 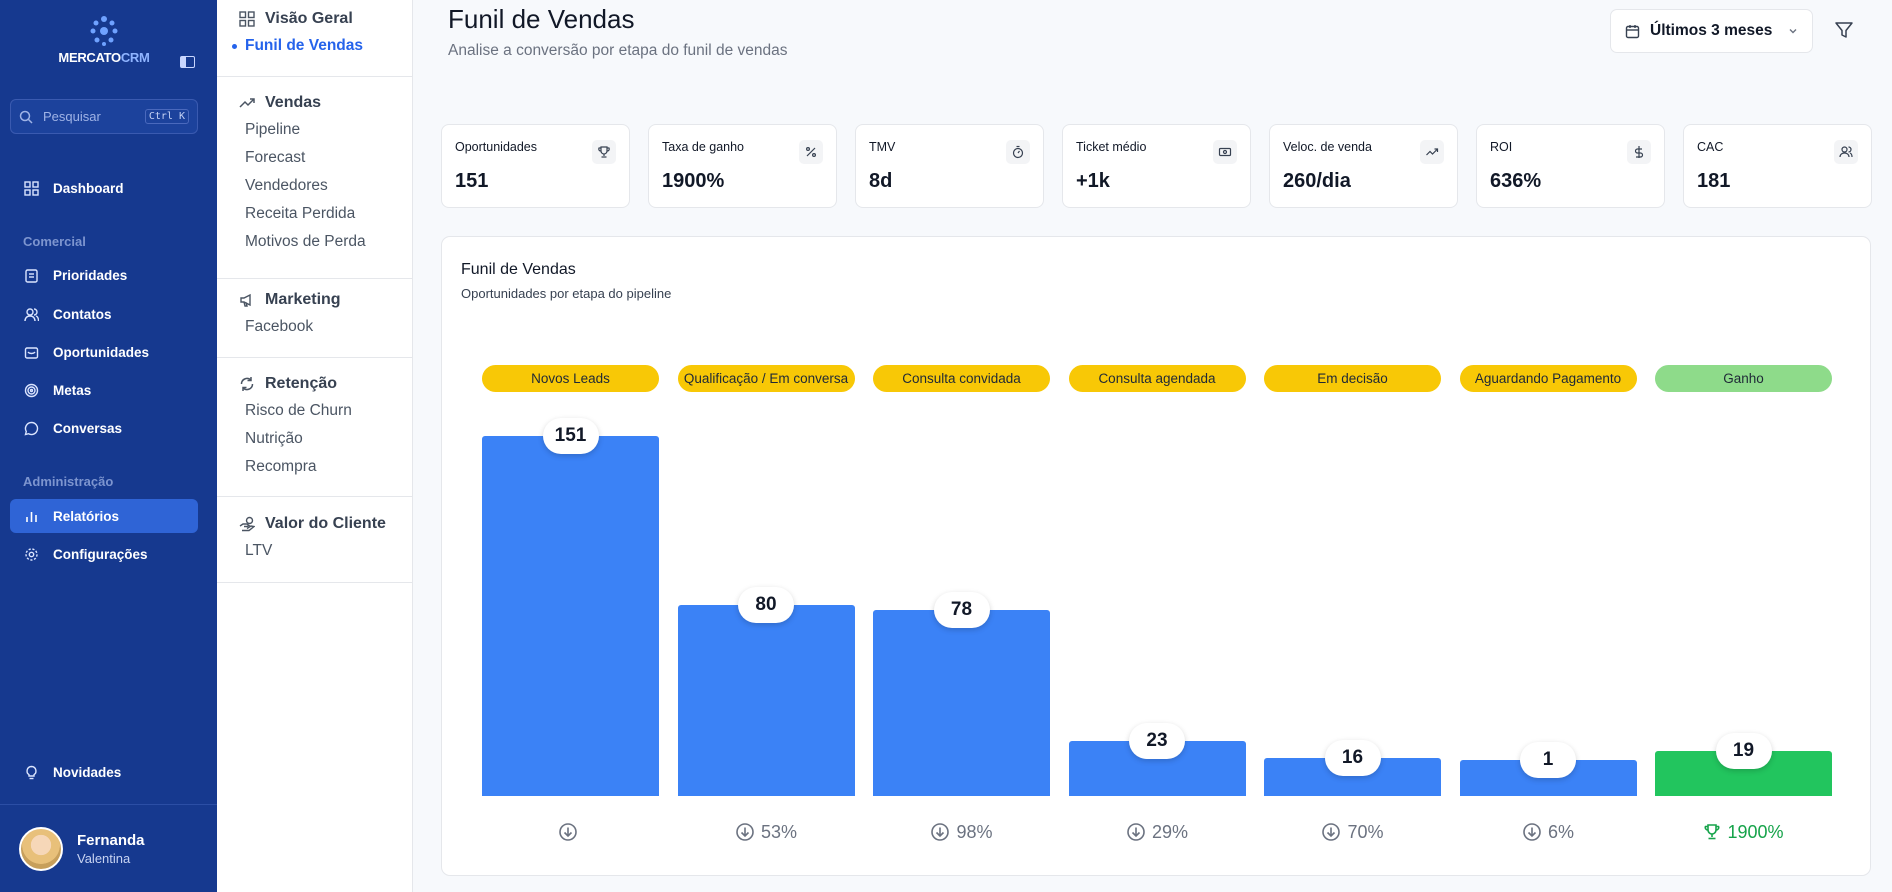 I want to click on subnav-item-recompra: Recompra, so click(x=281, y=466).